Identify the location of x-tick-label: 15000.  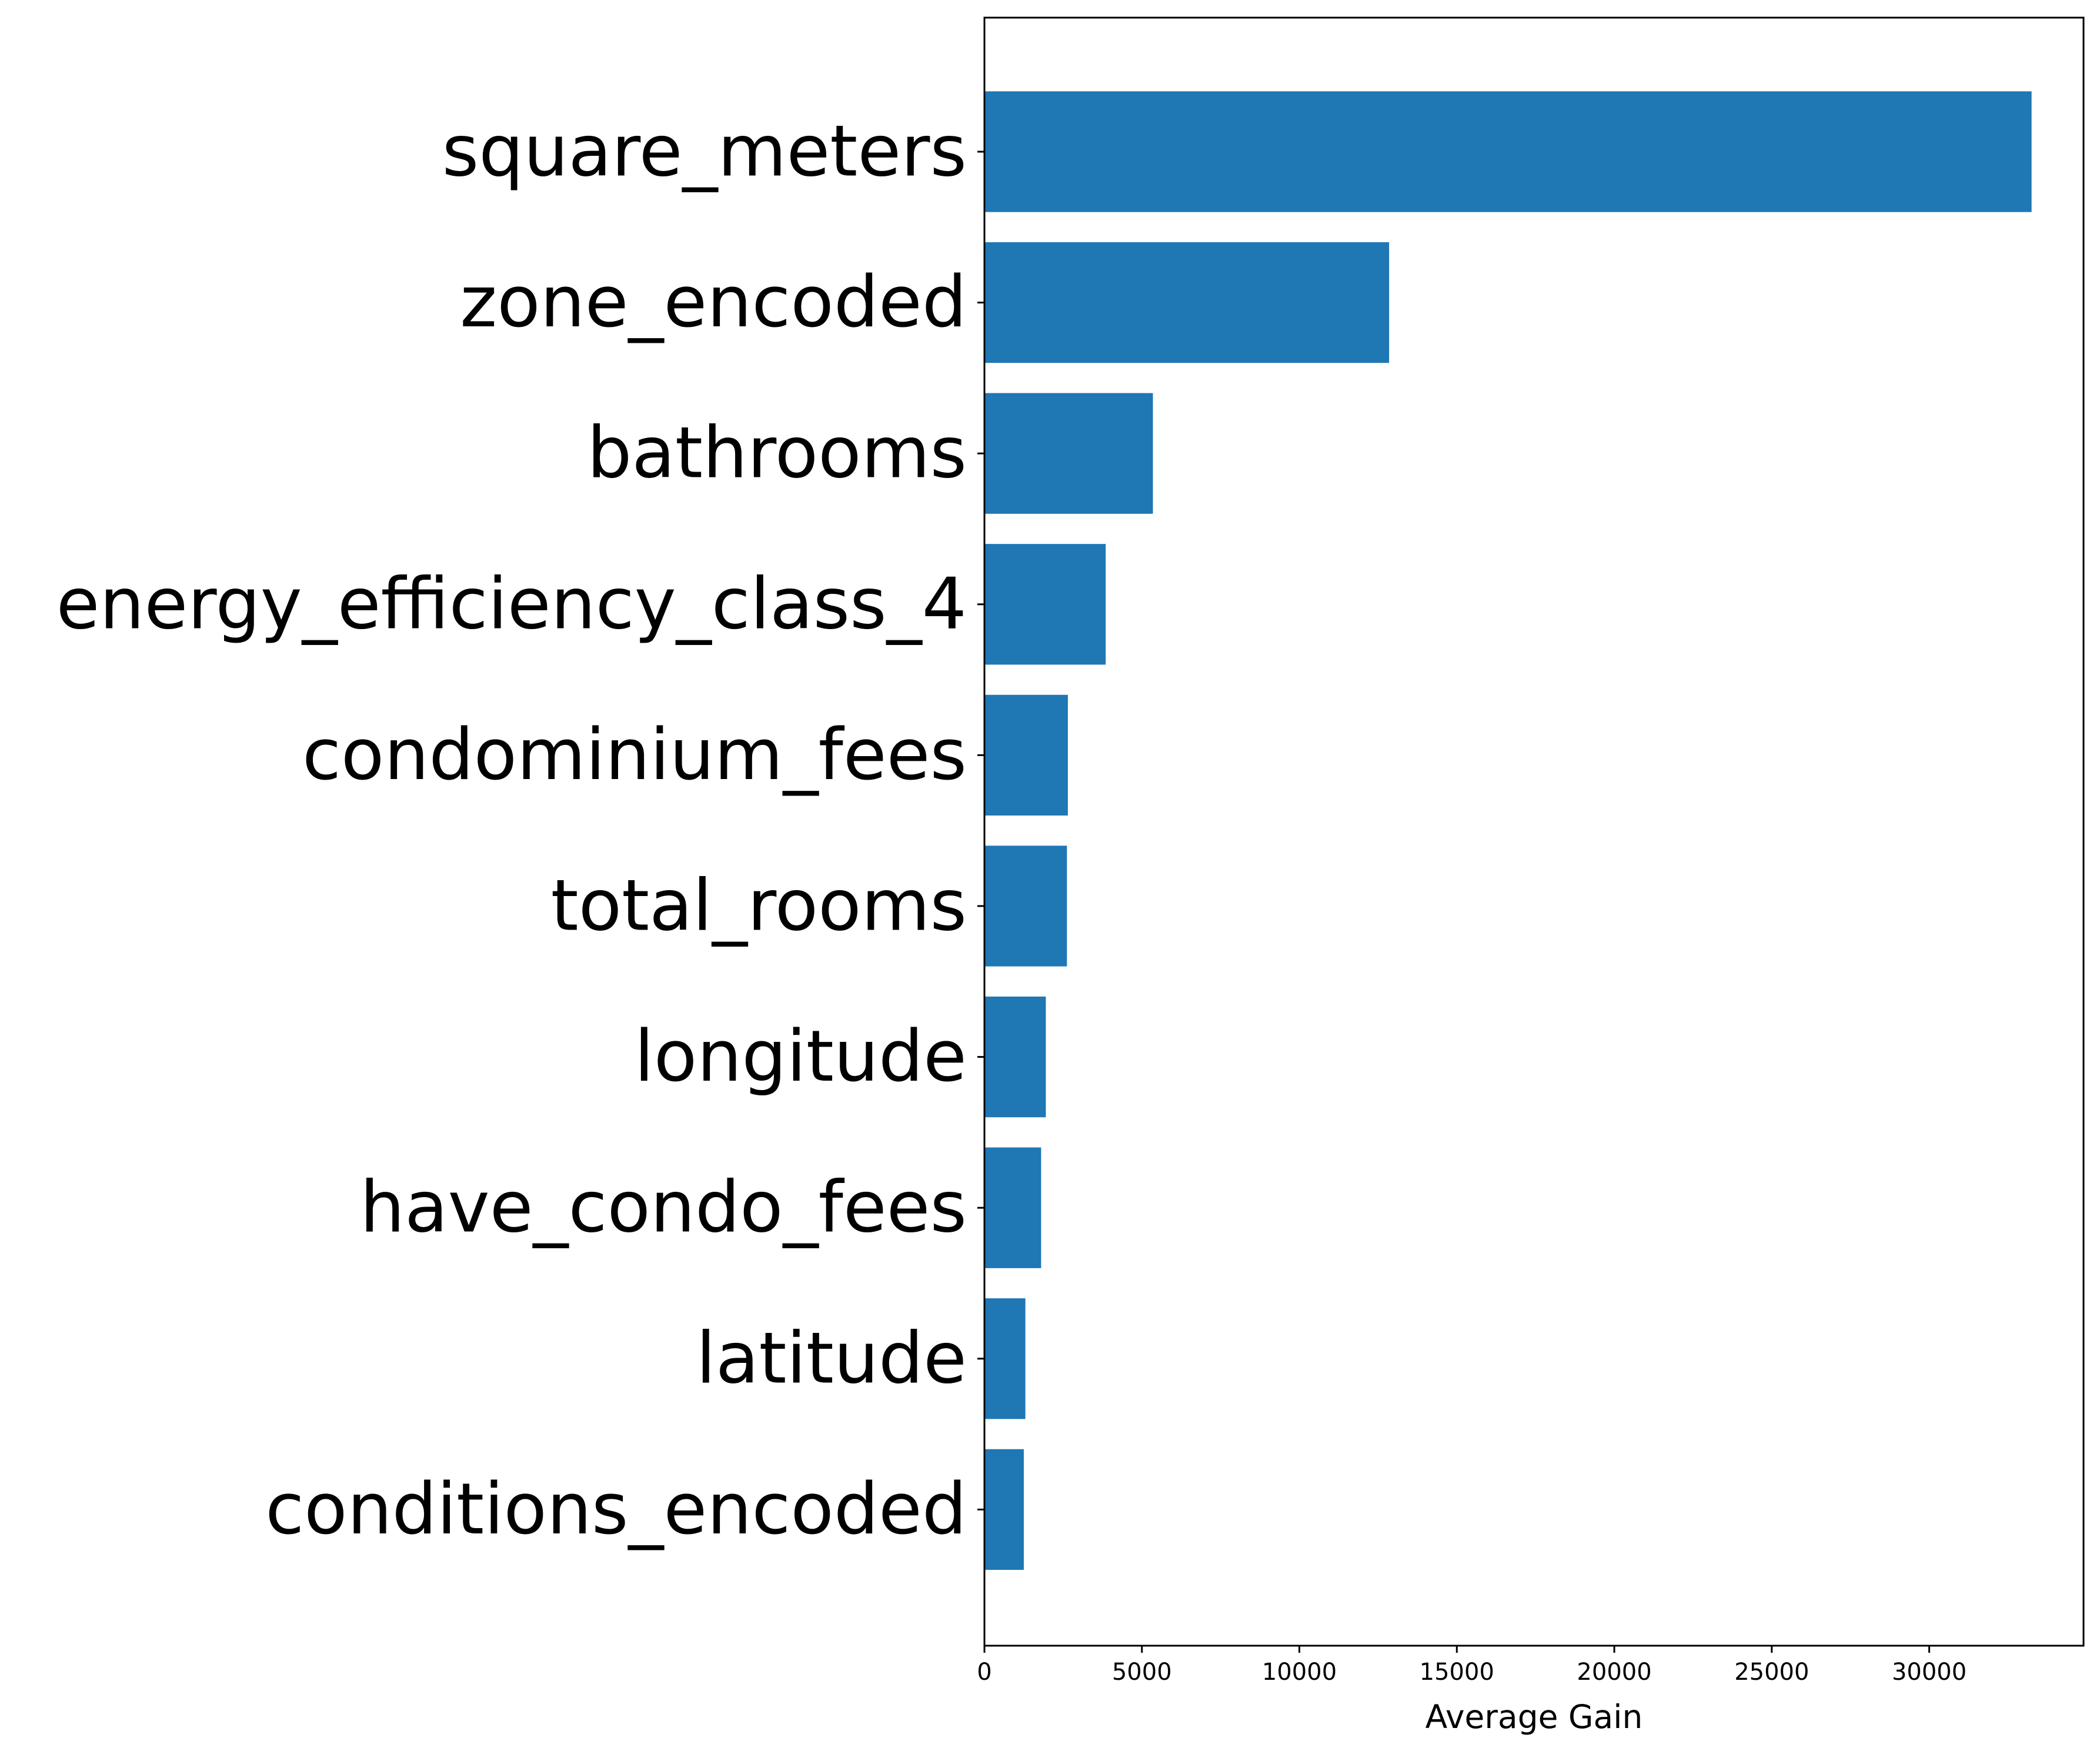
(1457, 1673).